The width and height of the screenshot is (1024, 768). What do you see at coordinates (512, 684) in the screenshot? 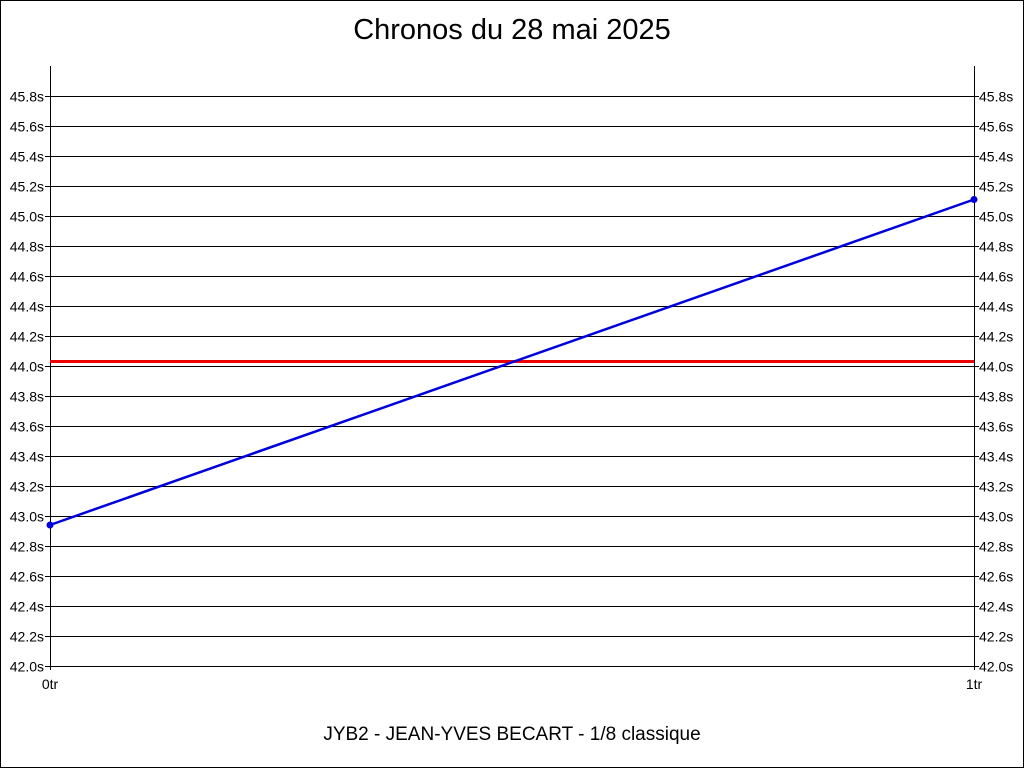
I see `x-axis-labels: 0tr 1tr` at bounding box center [512, 684].